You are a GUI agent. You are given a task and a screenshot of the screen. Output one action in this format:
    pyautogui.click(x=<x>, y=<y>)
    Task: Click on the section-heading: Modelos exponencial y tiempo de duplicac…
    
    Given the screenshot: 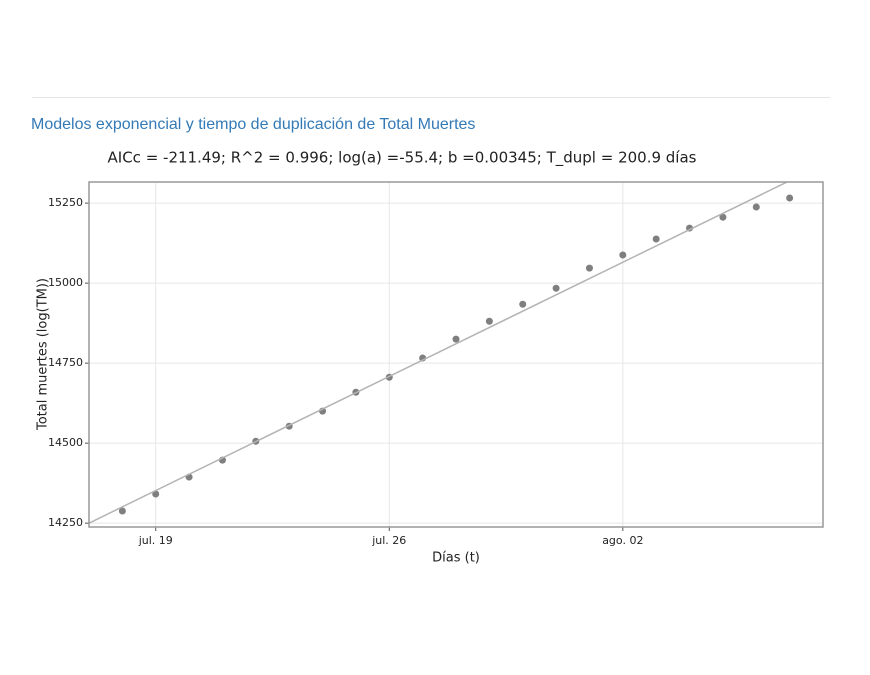 What is the action you would take?
    pyautogui.click(x=253, y=124)
    